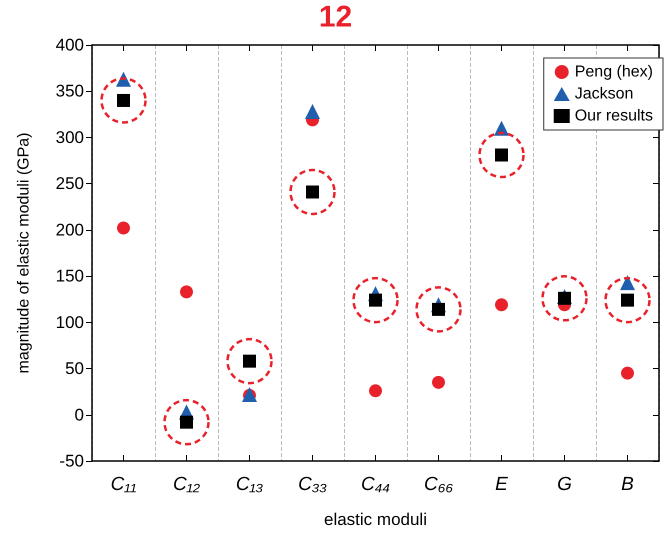 This screenshot has width=671, height=536. What do you see at coordinates (439, 484) in the screenshot?
I see `x-tick-label: C₆₆` at bounding box center [439, 484].